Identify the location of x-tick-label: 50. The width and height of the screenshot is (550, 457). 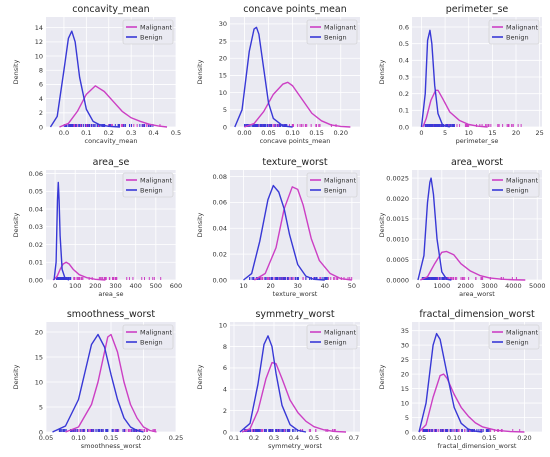
(352, 286).